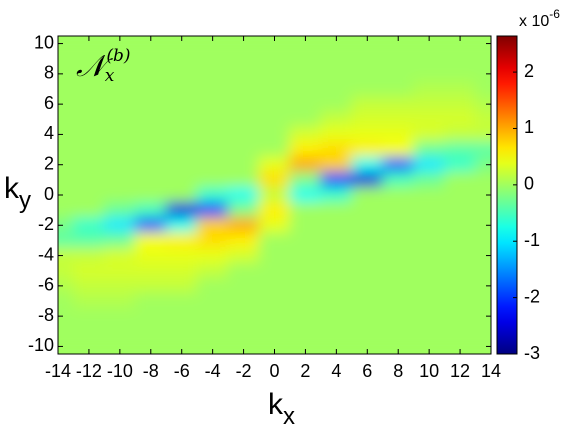  I want to click on x-tick-label: -14, so click(58, 371).